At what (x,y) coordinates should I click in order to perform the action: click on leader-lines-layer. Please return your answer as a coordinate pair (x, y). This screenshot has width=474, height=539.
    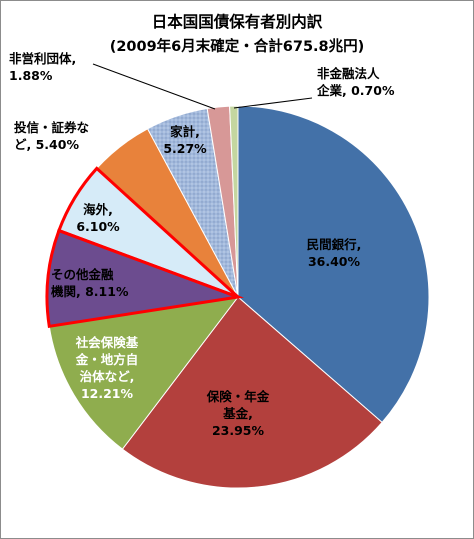
    Looking at the image, I should click on (202, 86).